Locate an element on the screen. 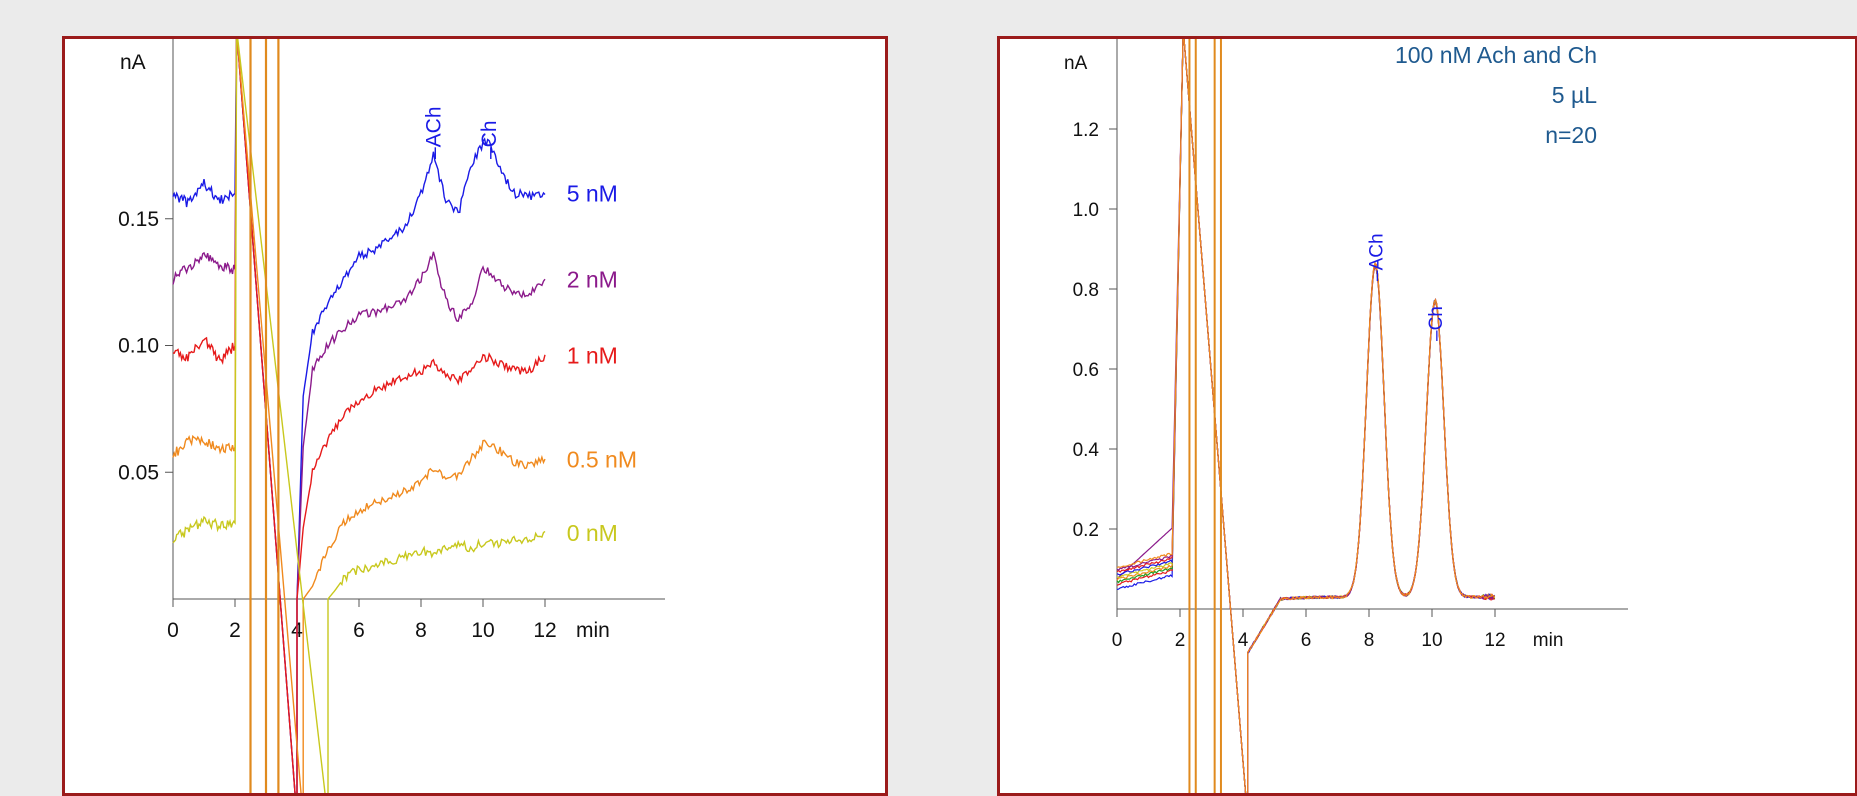  y-tick-label: 0.4 is located at coordinates (1086, 450).